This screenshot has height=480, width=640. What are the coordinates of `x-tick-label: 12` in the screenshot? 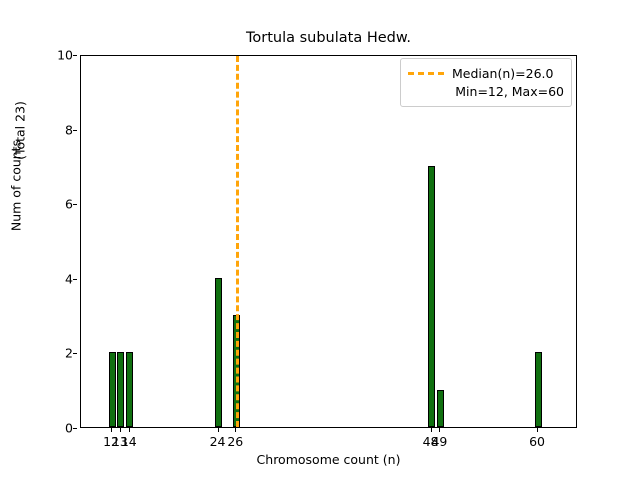 It's located at (111, 441).